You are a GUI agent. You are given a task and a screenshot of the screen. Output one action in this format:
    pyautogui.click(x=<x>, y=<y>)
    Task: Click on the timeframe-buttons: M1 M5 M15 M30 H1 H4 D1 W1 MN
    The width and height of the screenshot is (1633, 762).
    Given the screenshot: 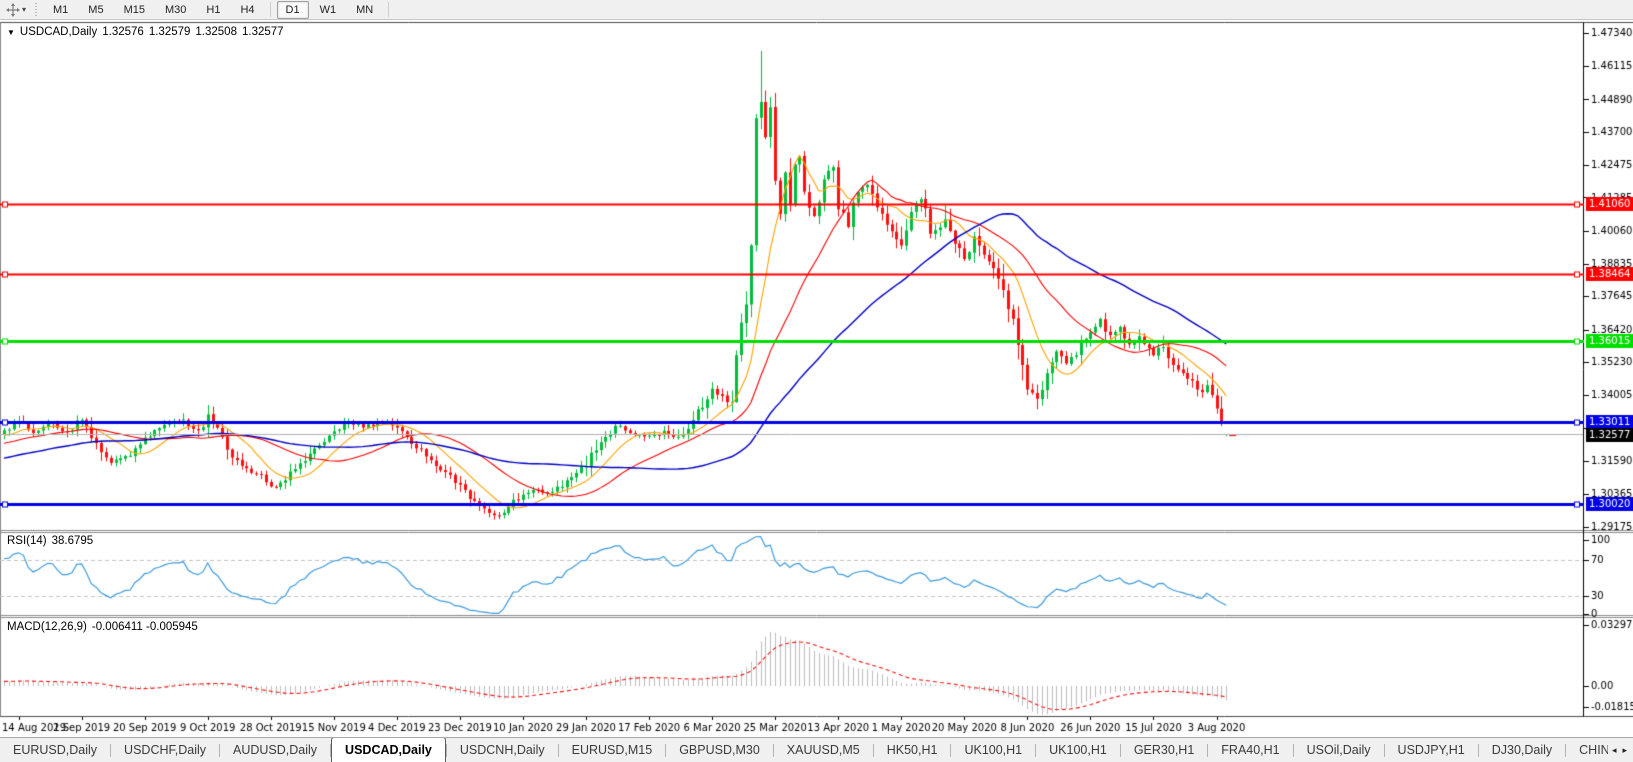 What is the action you would take?
    pyautogui.click(x=218, y=9)
    